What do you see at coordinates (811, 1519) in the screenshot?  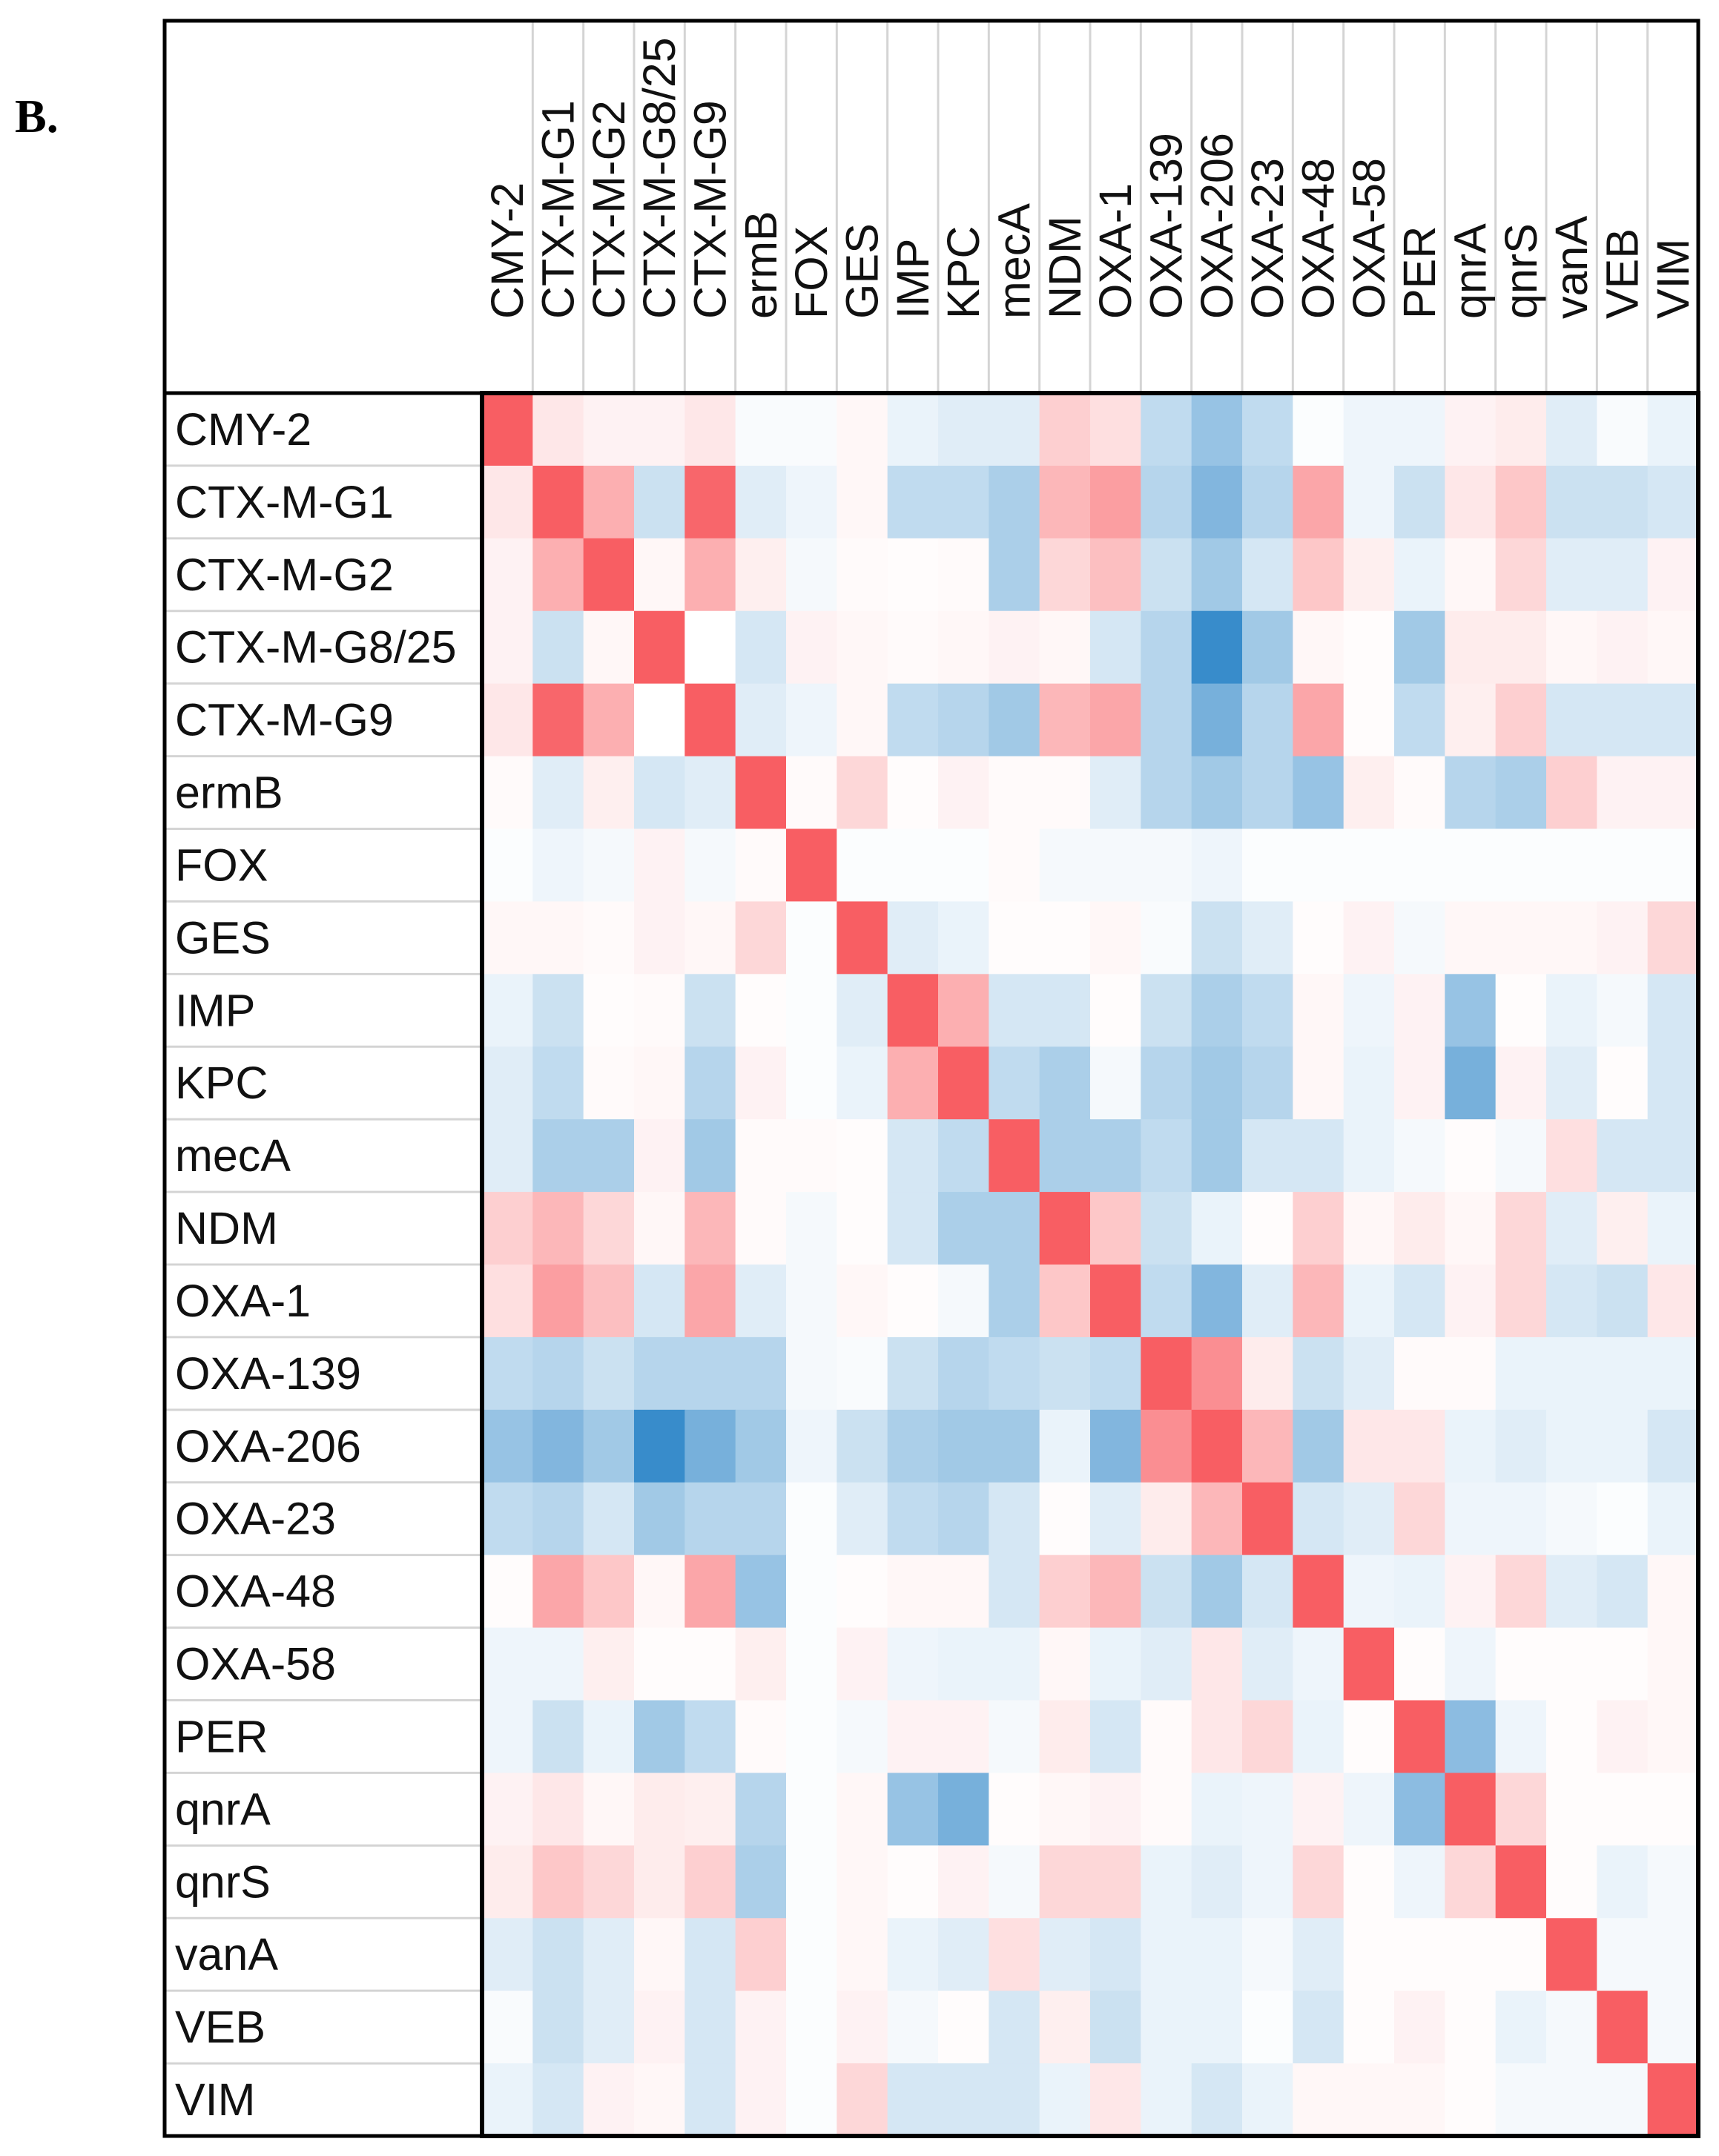 I see `heatmap-cell-OXA-23-FOX` at bounding box center [811, 1519].